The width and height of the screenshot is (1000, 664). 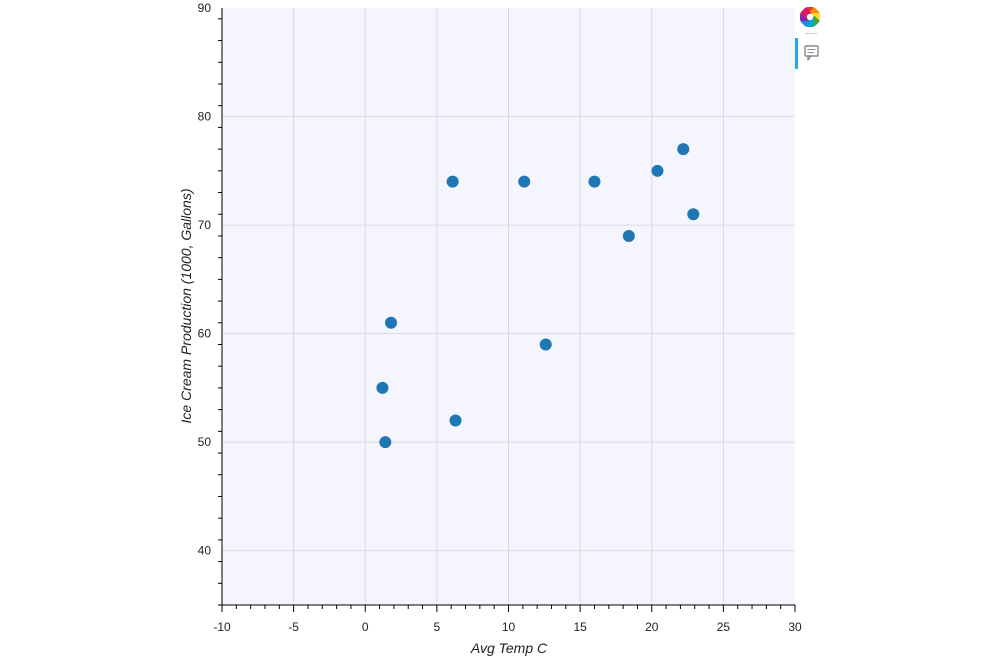 What do you see at coordinates (509, 648) in the screenshot?
I see `x-axis-label: Avg Temp C` at bounding box center [509, 648].